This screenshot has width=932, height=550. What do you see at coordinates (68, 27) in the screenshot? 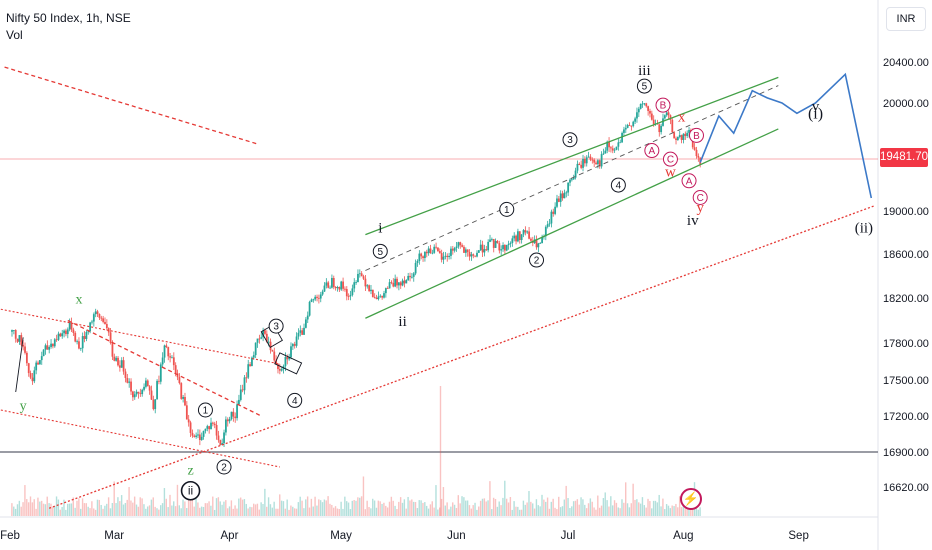
I see `chart-header: Nifty 50 Index, 1h, NSE Vol` at bounding box center [68, 27].